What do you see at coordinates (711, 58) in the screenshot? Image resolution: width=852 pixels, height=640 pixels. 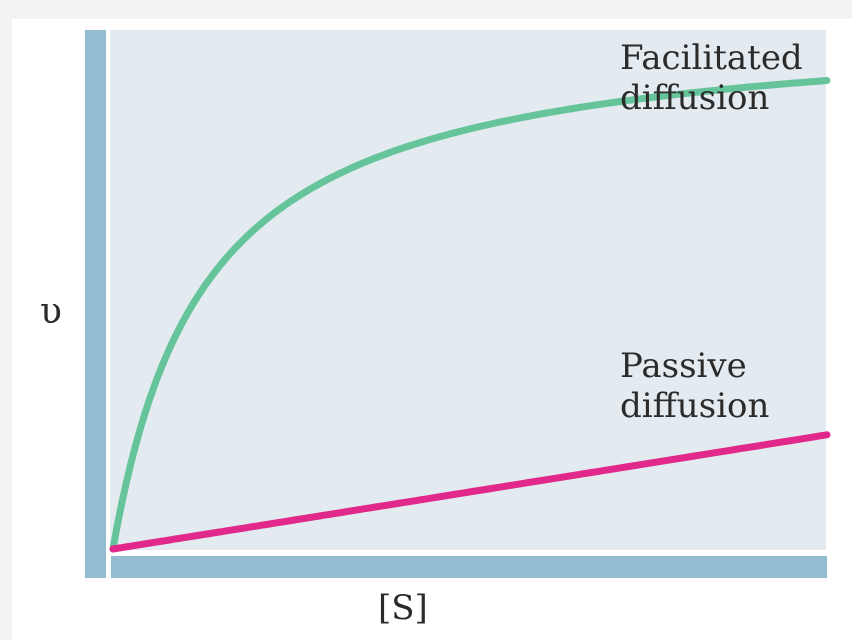 I see `series-label-facilitated-line1: Facilitated` at bounding box center [711, 58].